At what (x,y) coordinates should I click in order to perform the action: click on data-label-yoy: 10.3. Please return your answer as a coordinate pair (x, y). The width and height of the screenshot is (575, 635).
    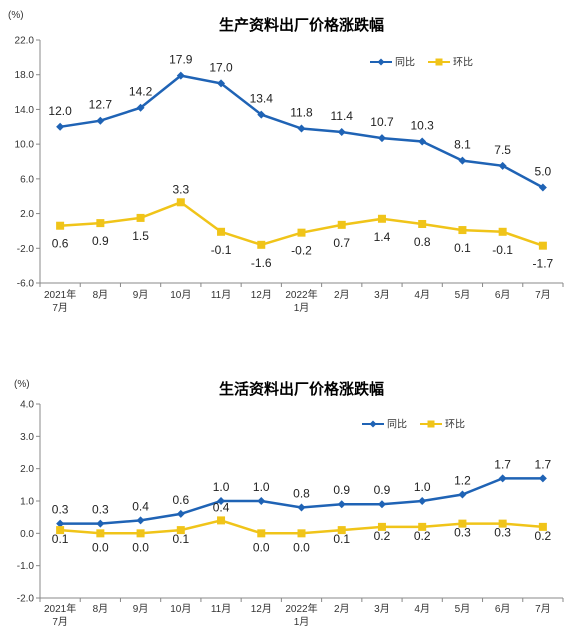
    Looking at the image, I should click on (423, 126).